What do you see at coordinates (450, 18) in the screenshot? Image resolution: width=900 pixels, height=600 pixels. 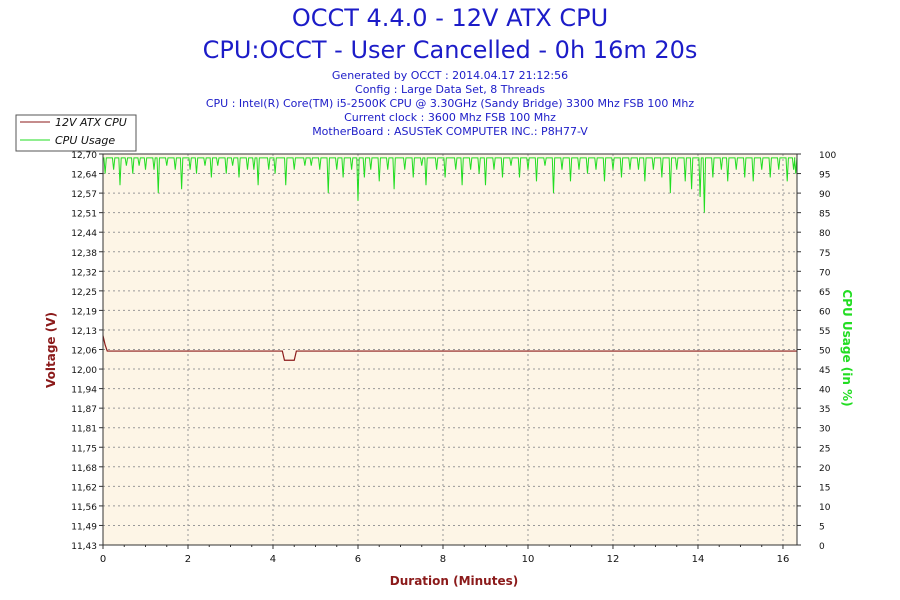 I see `chart-title: OCCT 4.4.0 - 12V ATX CPU` at bounding box center [450, 18].